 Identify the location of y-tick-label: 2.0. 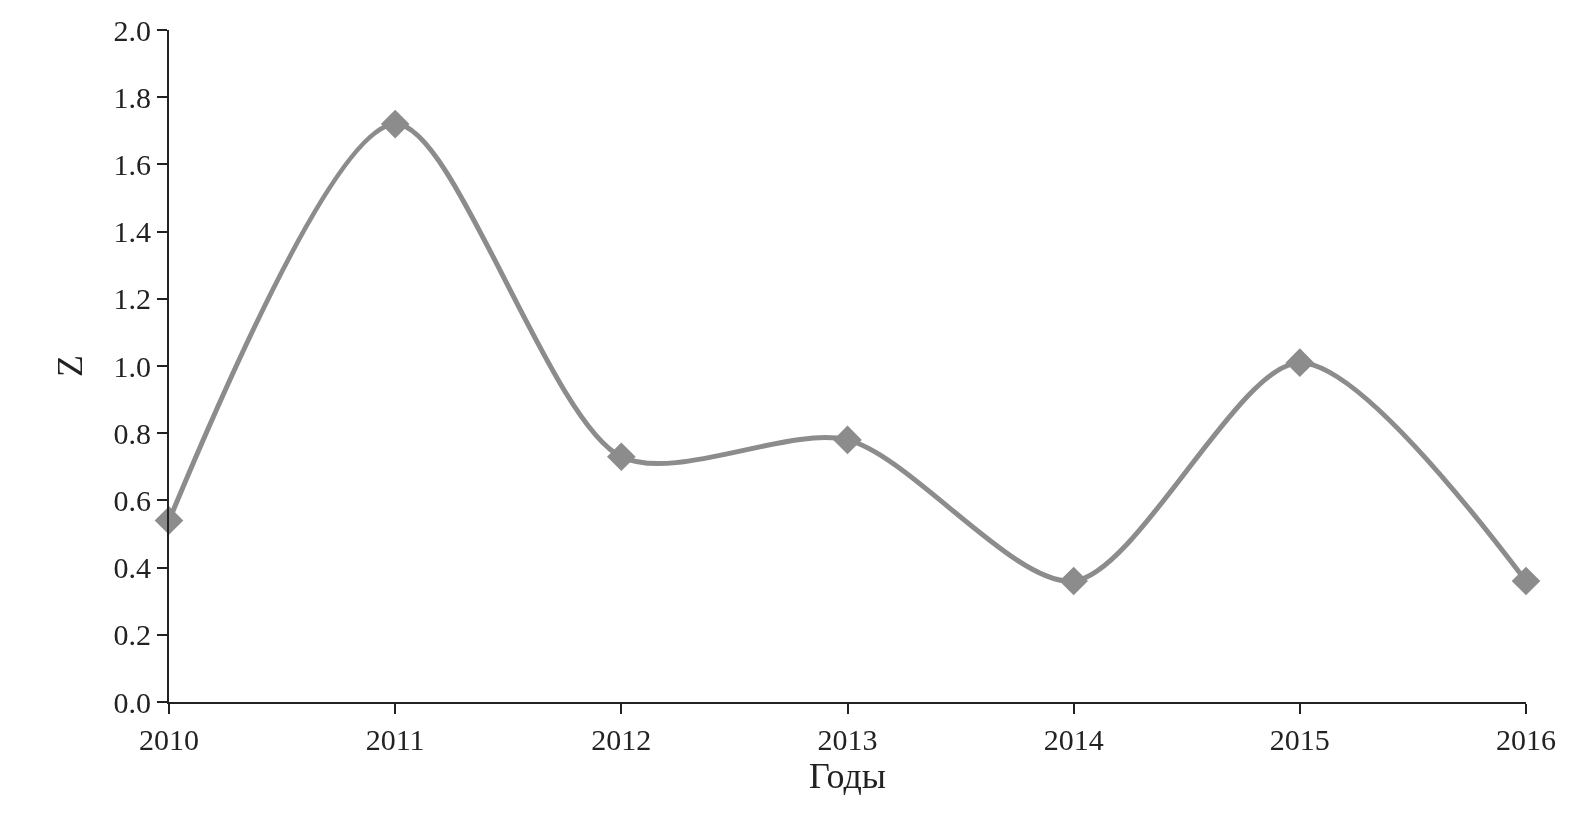
(132, 30).